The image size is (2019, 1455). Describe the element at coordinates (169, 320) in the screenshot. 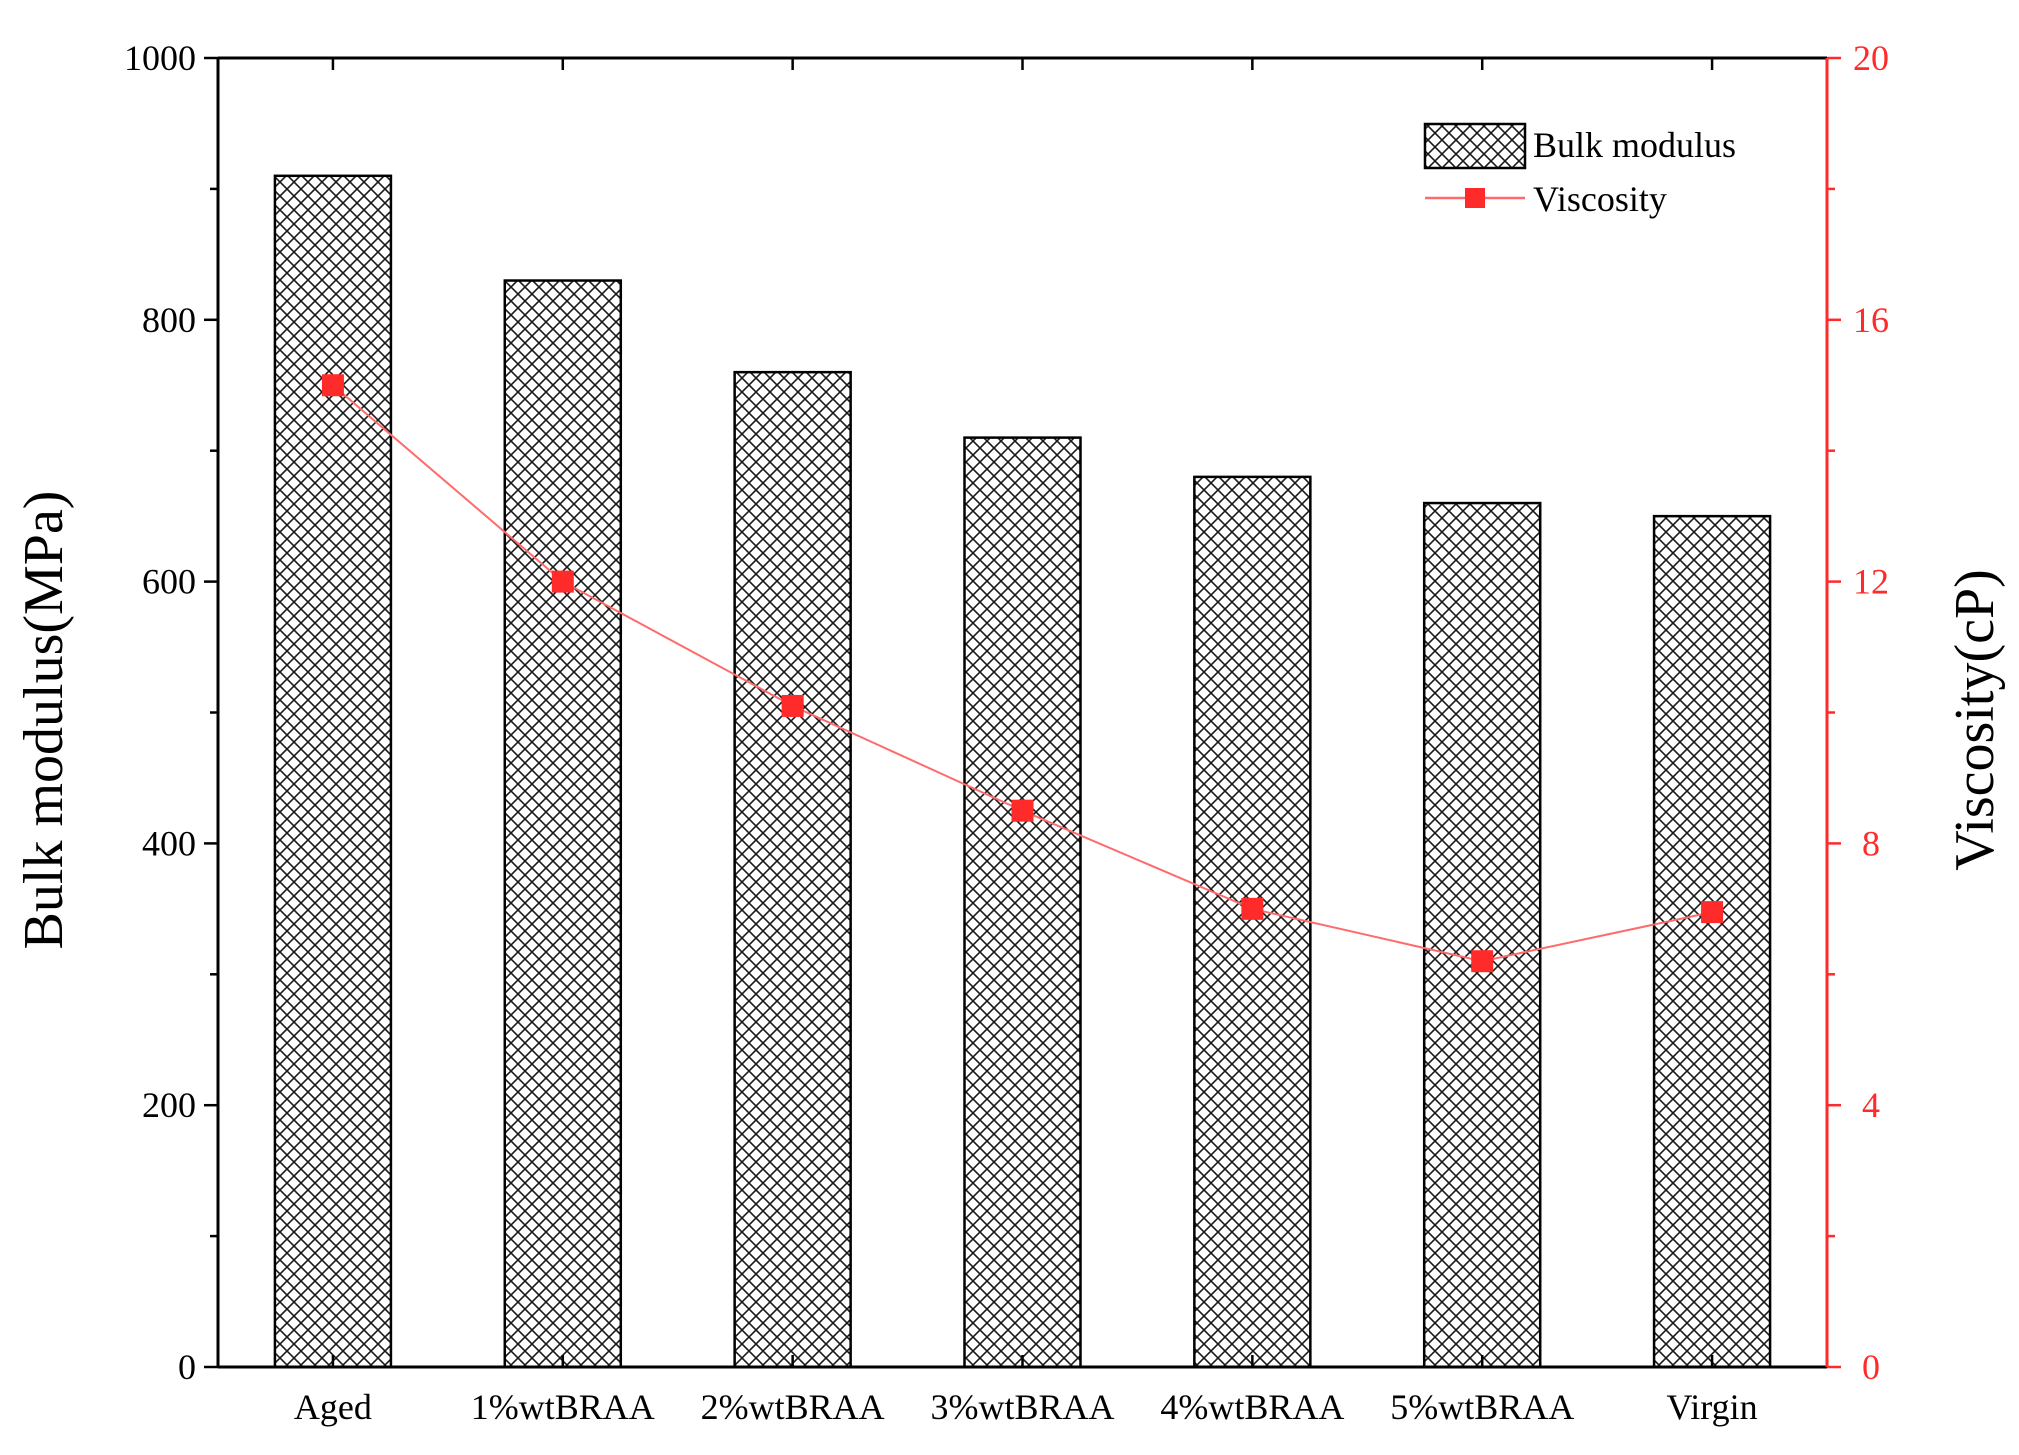

I see `y-tick-label: 800` at that location.